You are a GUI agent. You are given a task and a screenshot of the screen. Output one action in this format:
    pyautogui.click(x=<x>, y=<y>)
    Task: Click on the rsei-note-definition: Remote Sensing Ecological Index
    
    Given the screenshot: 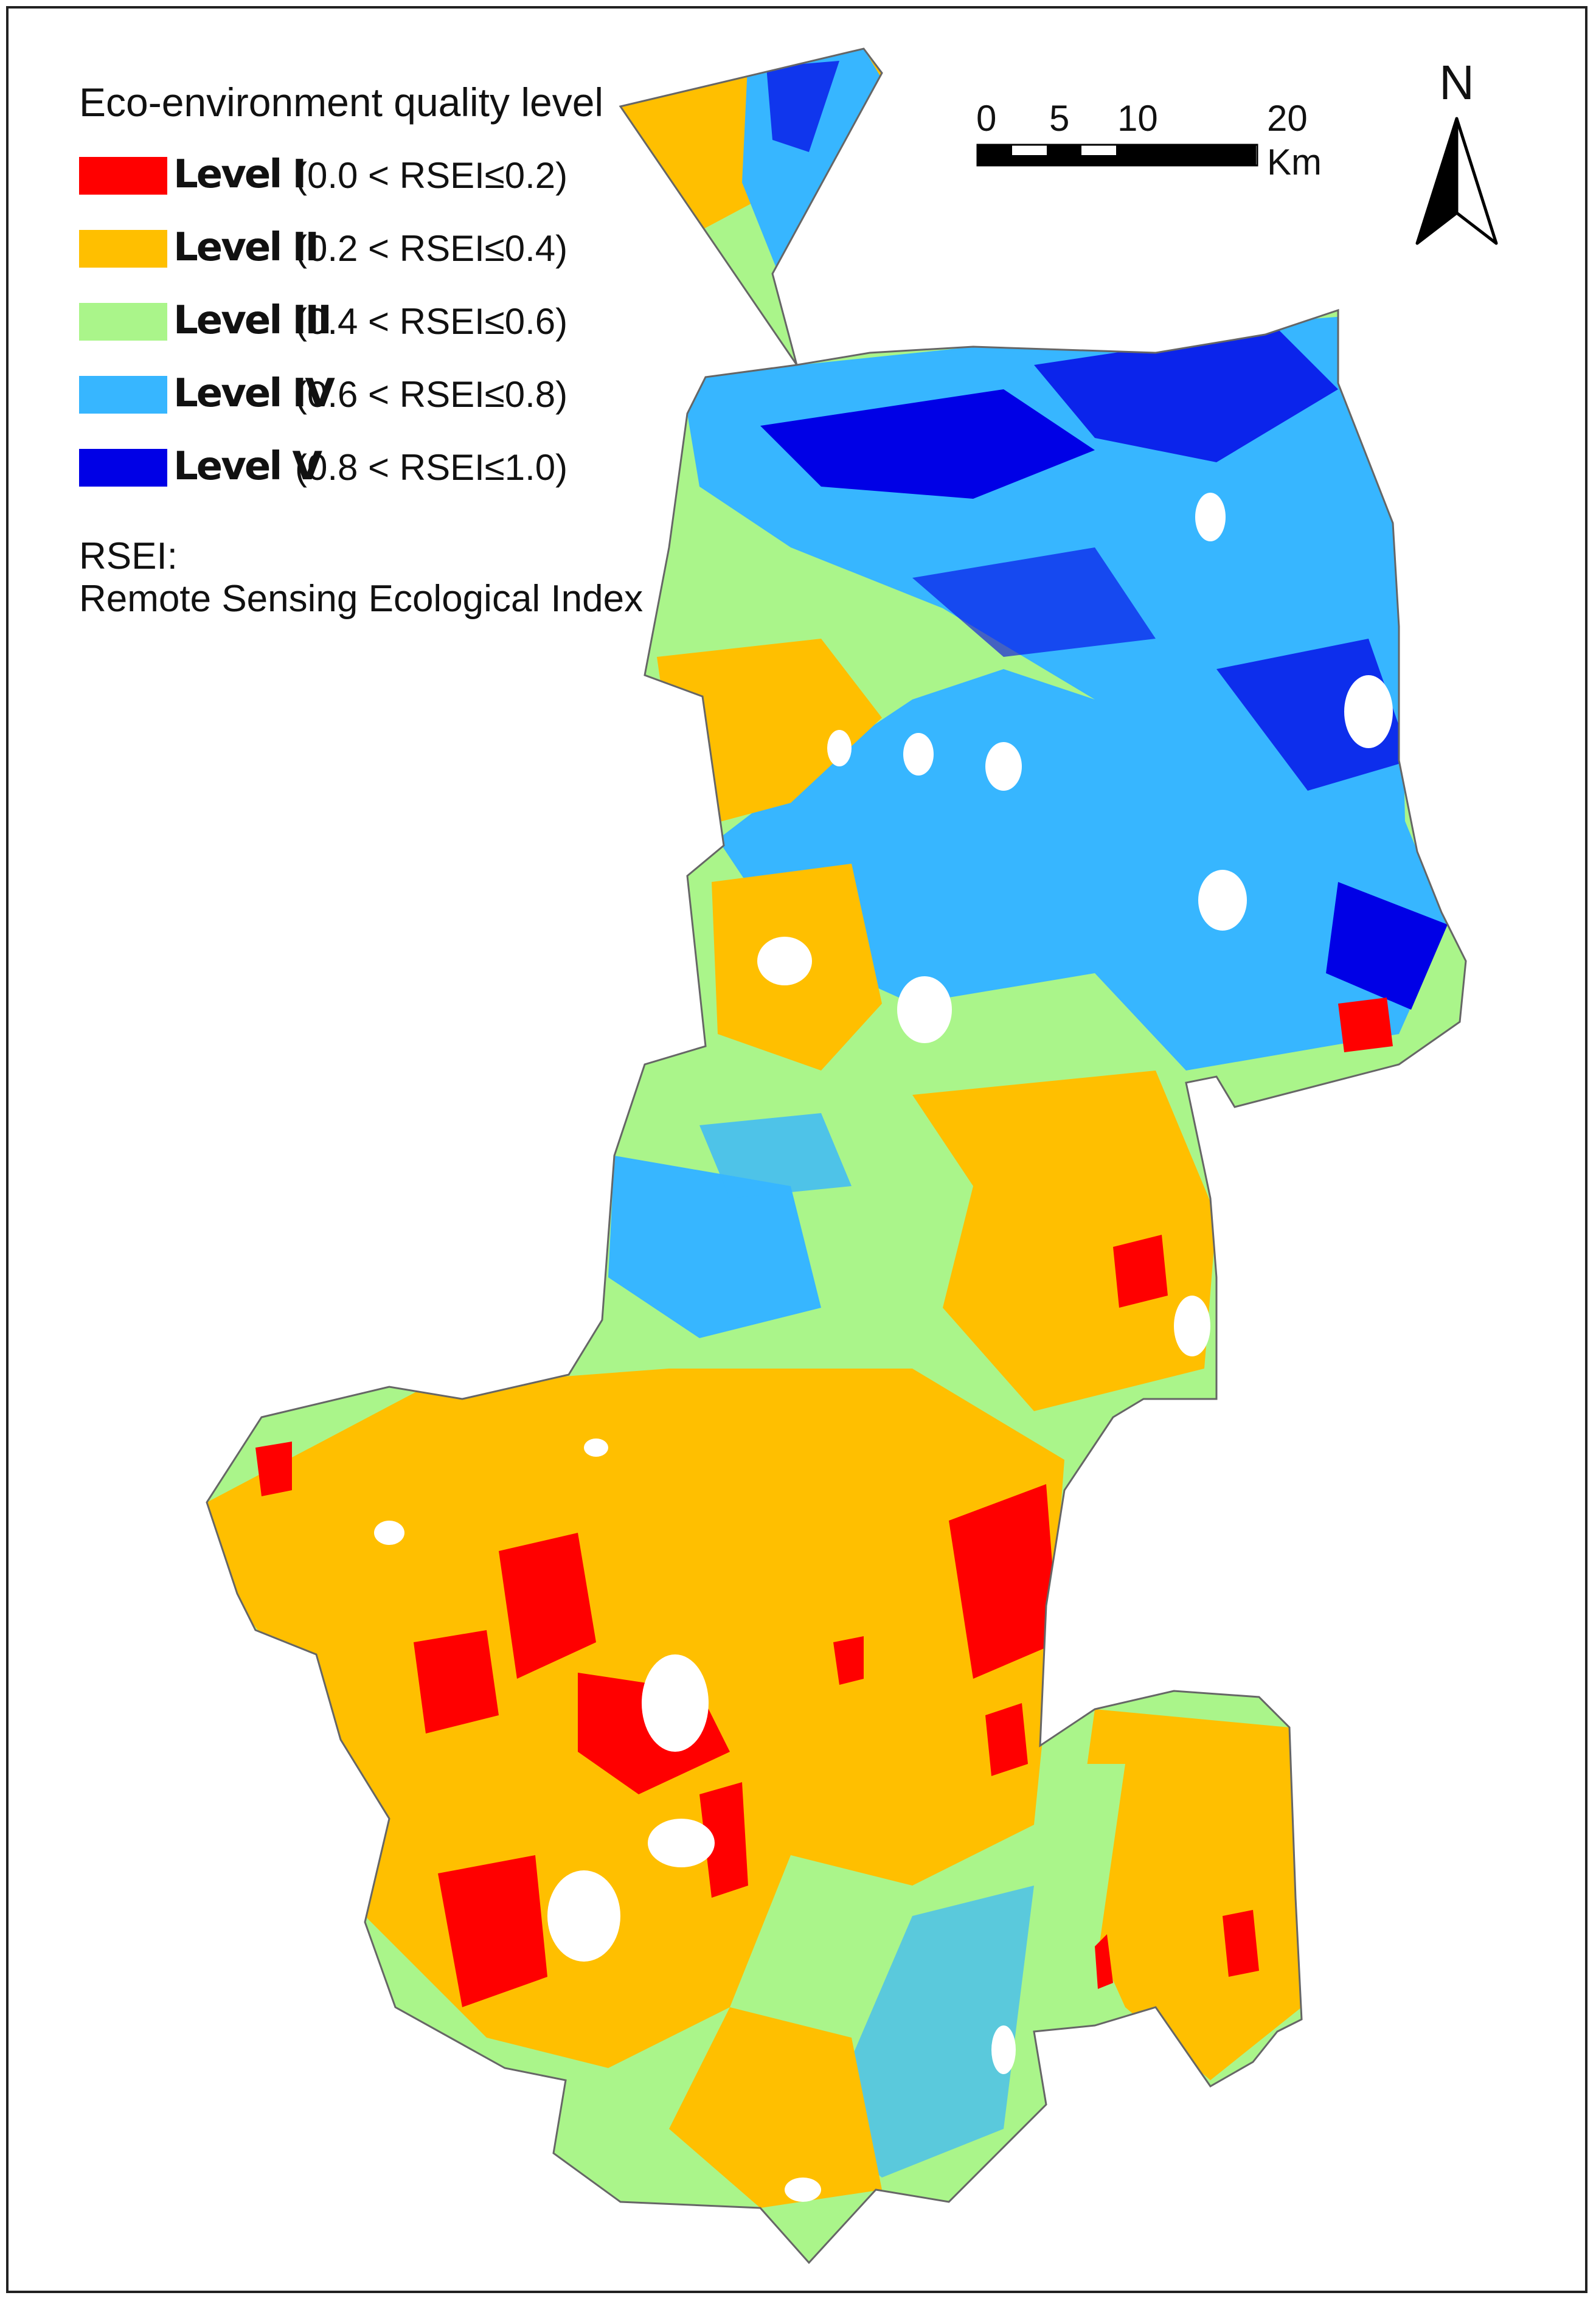 What is the action you would take?
    pyautogui.click(x=361, y=599)
    